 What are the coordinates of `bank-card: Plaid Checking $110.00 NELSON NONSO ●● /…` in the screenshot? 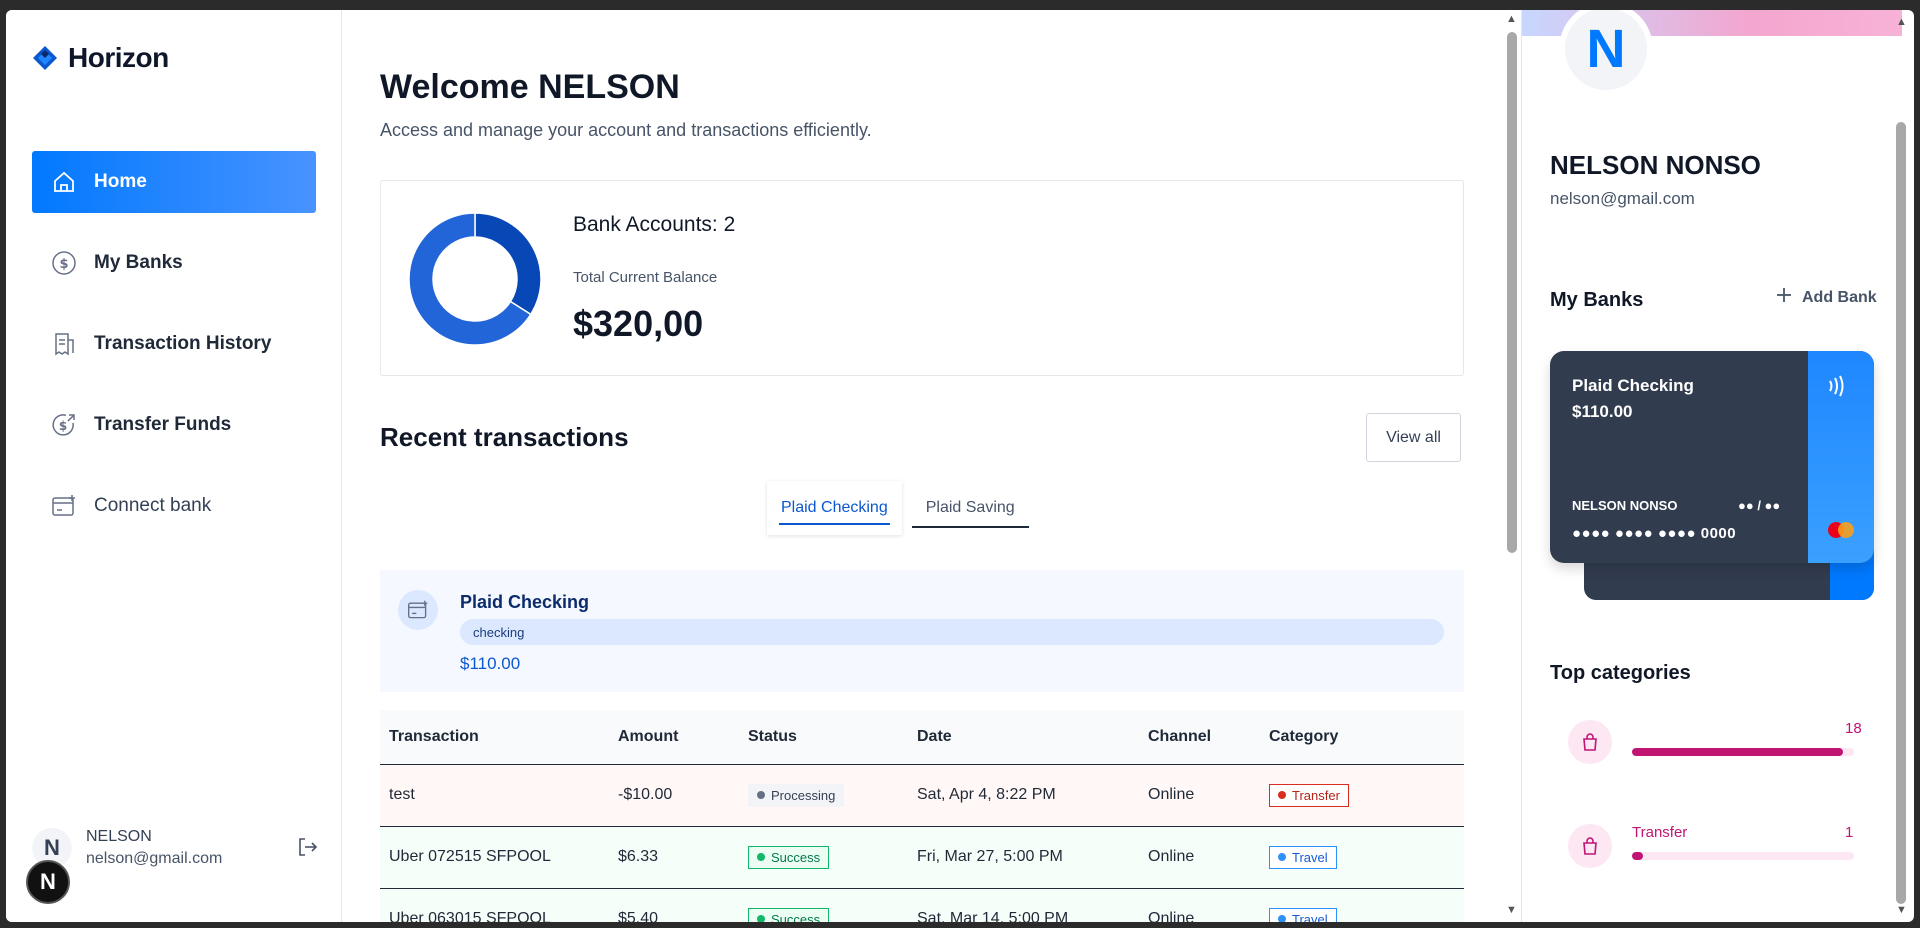 It's located at (1712, 457).